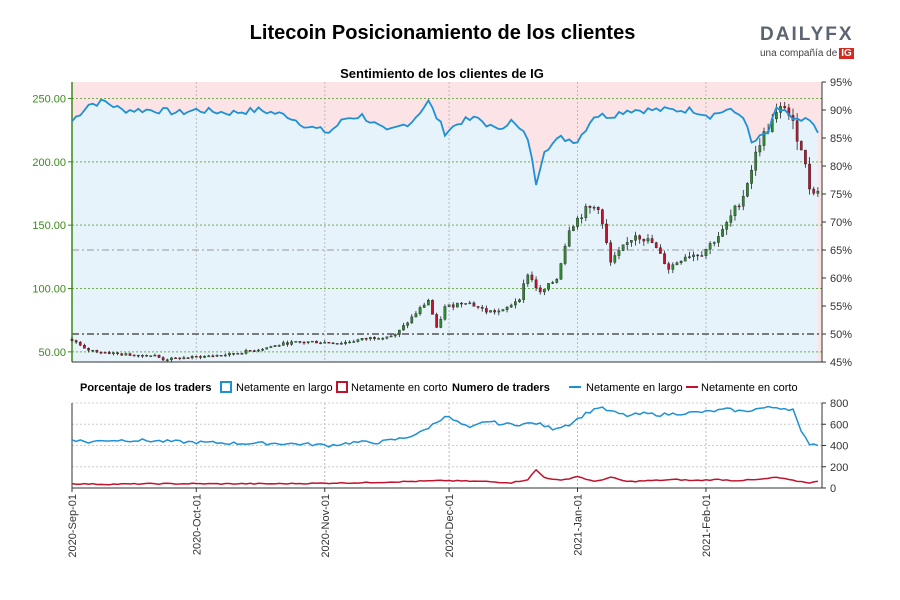  What do you see at coordinates (49, 226) in the screenshot?
I see `left-tick-label: 150.00` at bounding box center [49, 226].